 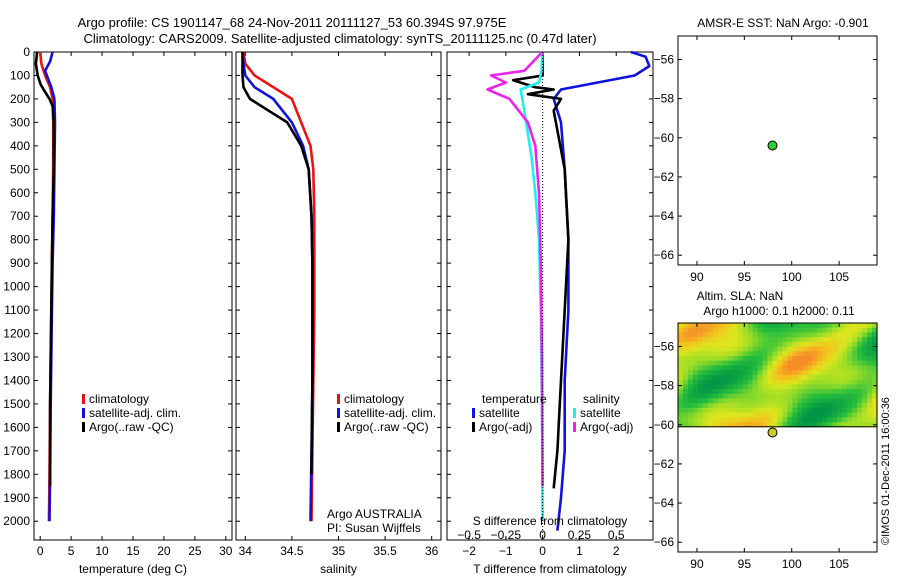 I want to click on sst_map-background, so click(x=777, y=150).